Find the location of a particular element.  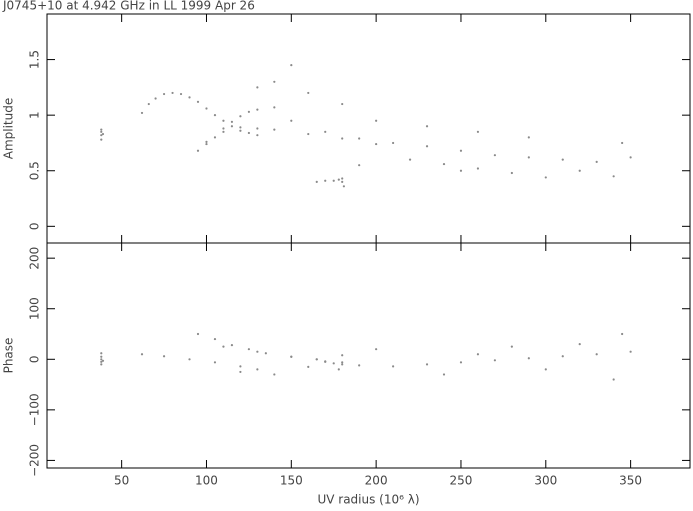

y-axis-label: Phase is located at coordinates (9, 356).